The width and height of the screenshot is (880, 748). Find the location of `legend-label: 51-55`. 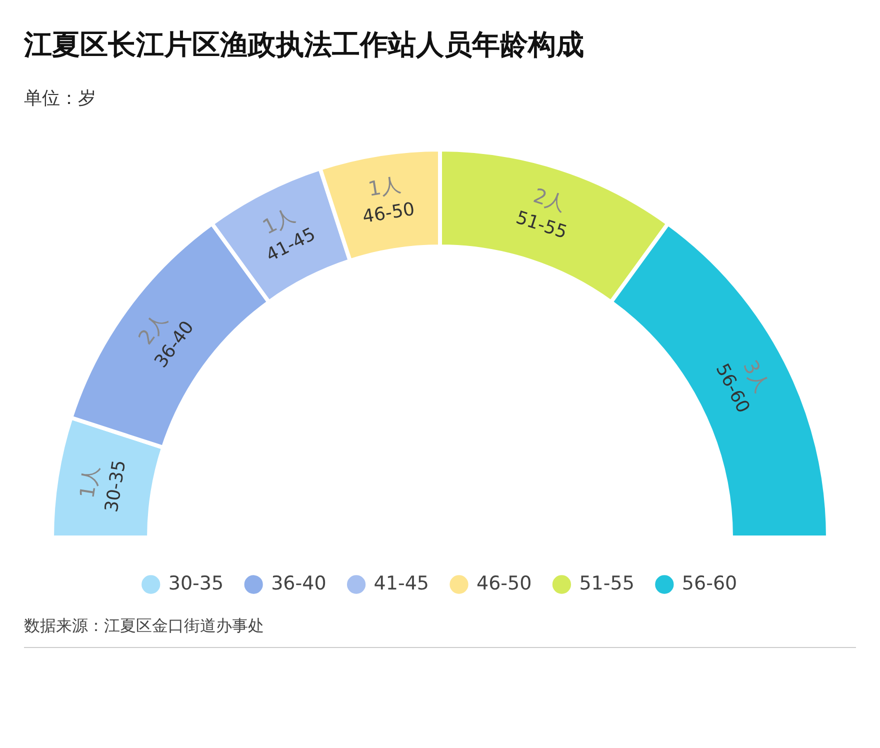

legend-label: 51-55 is located at coordinates (606, 583).